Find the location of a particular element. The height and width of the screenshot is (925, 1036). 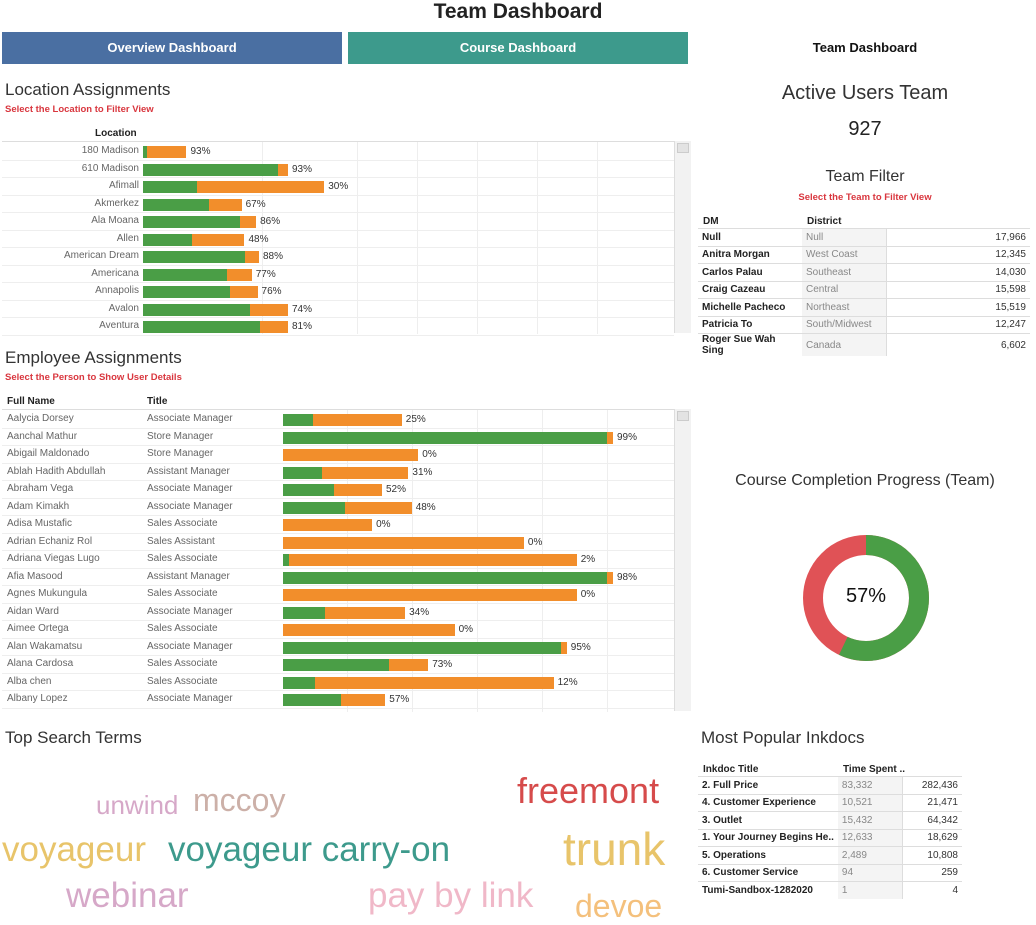

inkdoc-row: 1. Your Journey Begins He.. 12,633 18,629 is located at coordinates (830, 837).